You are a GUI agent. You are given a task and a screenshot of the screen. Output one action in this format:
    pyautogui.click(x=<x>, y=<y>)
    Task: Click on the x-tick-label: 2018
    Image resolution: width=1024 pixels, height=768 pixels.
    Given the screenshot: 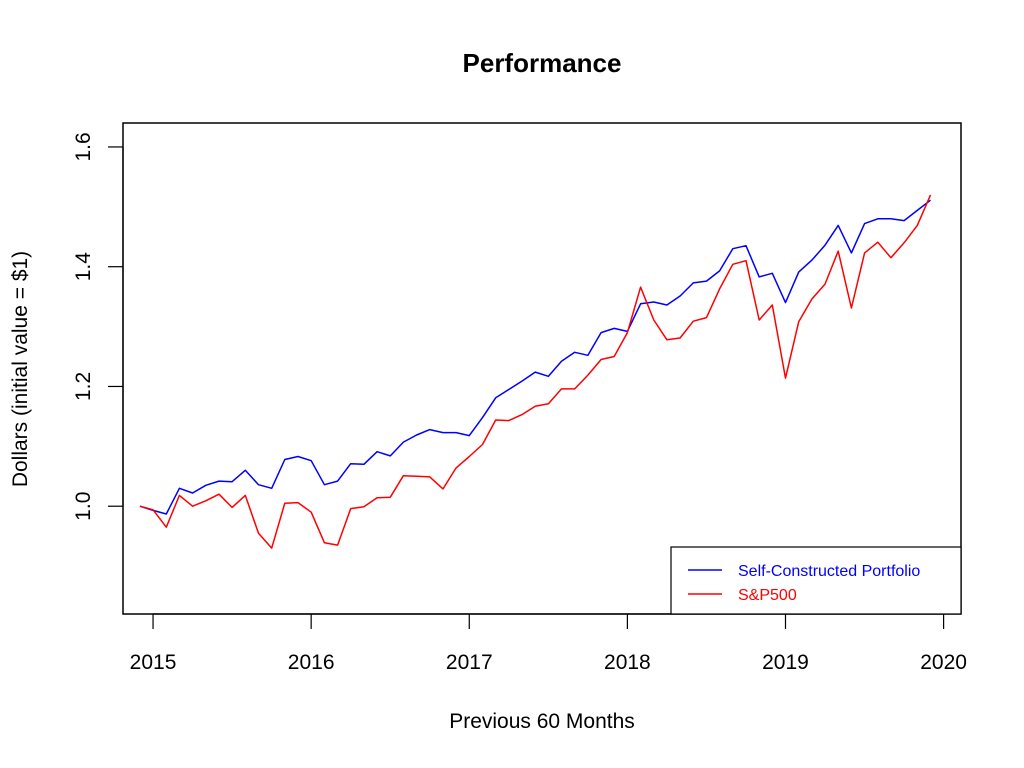 What is the action you would take?
    pyautogui.click(x=627, y=662)
    